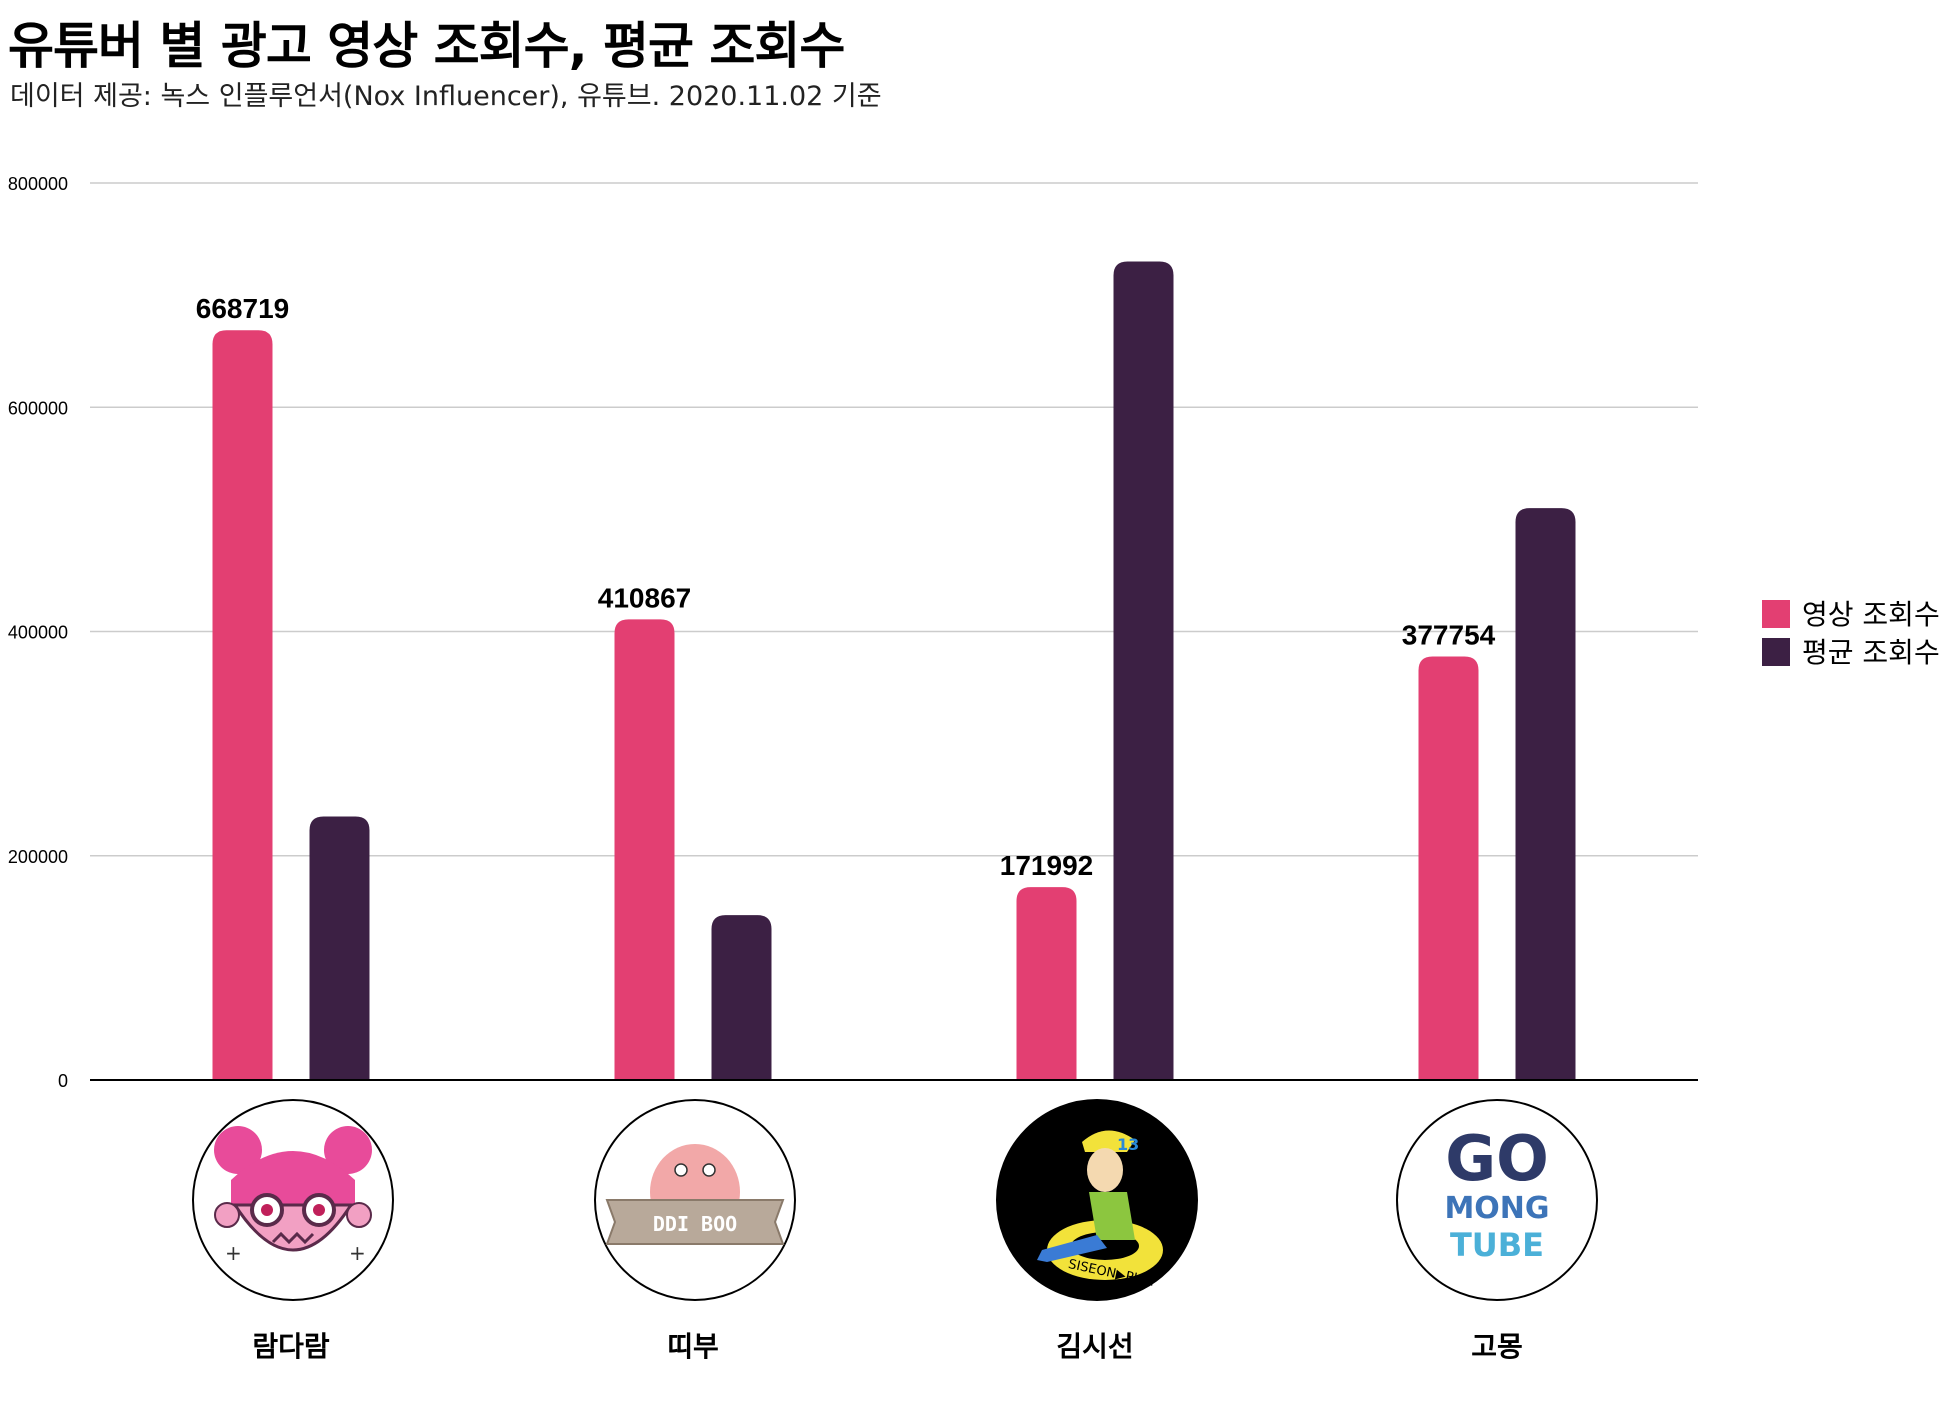 The width and height of the screenshot is (1956, 1412). What do you see at coordinates (242, 308) in the screenshot?
I see `data-label: 668719` at bounding box center [242, 308].